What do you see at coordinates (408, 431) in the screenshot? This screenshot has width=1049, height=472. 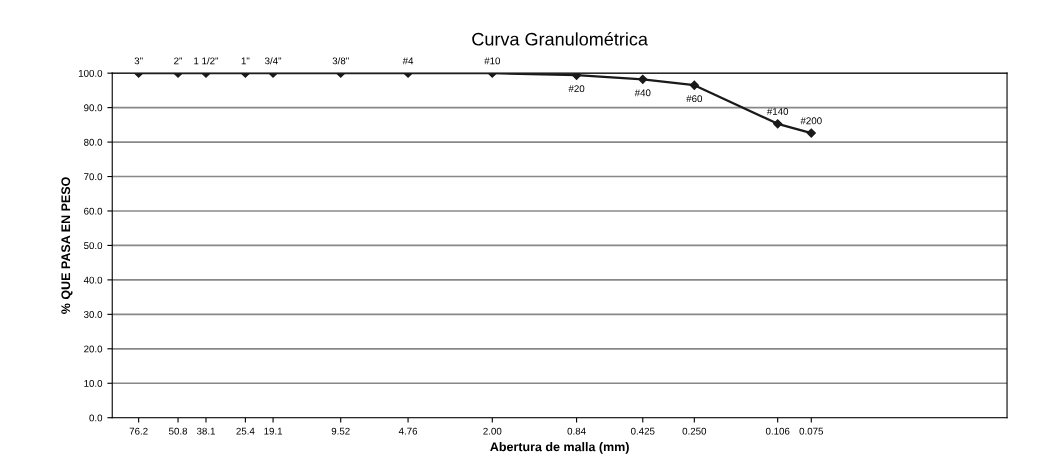 I see `x-tick-label: 4.76` at bounding box center [408, 431].